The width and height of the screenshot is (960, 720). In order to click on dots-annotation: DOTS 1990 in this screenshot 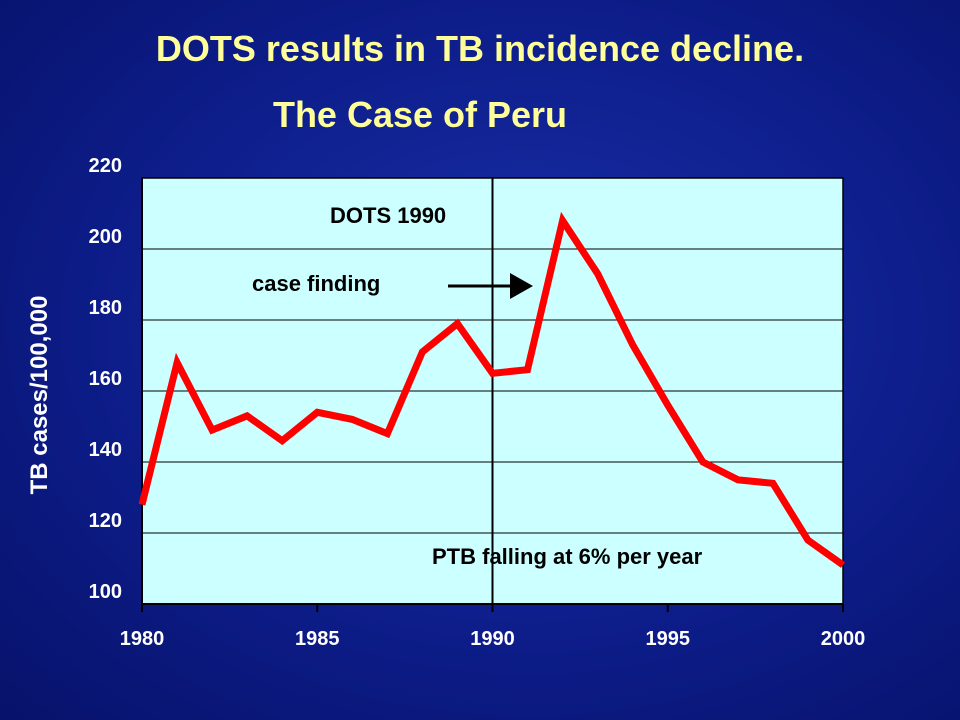, I will do `click(388, 215)`.